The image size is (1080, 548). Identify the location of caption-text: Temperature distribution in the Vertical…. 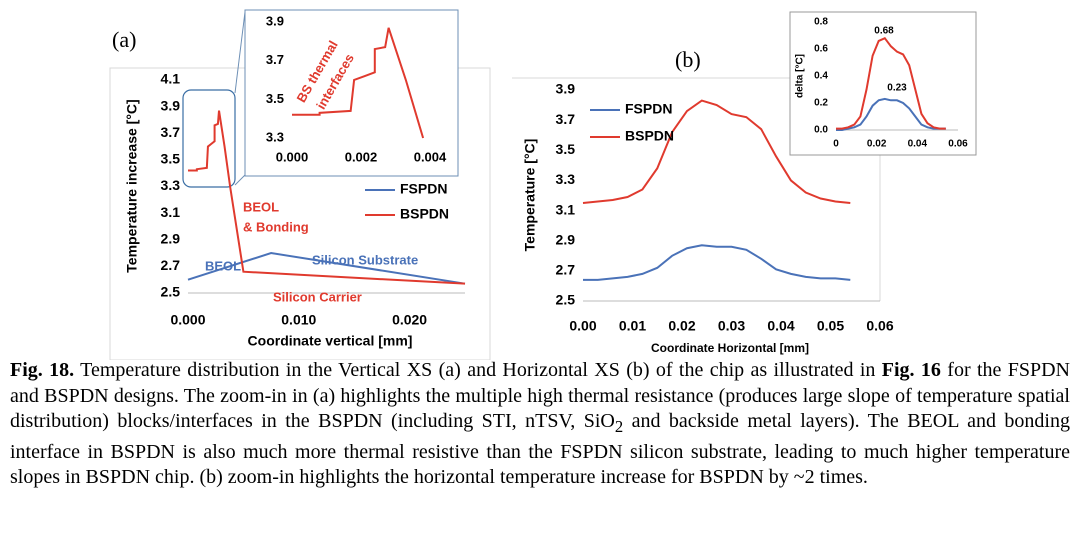
(478, 370).